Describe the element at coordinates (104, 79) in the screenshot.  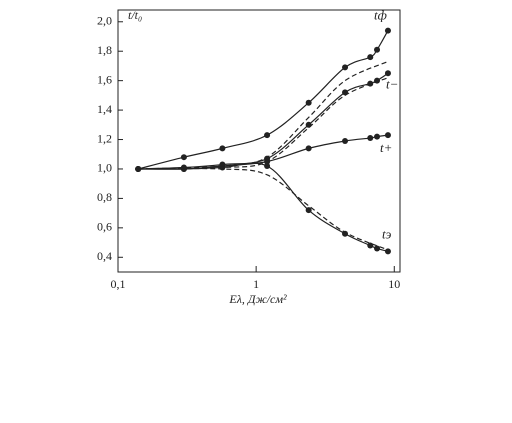
I see `y-tick-label: 1,6` at that location.